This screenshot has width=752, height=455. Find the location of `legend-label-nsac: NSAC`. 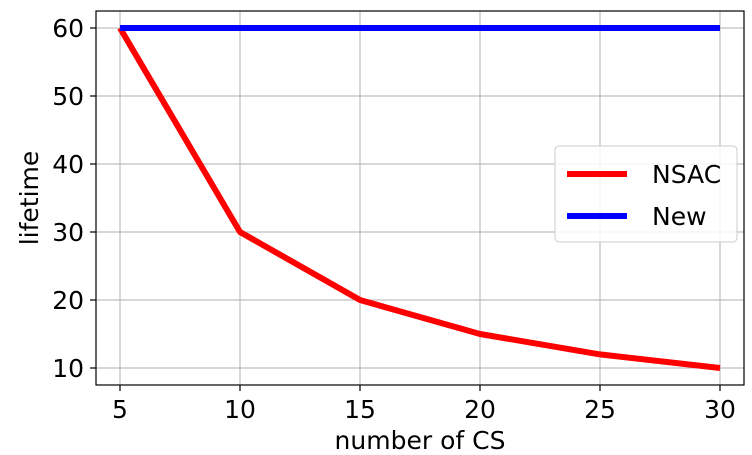

legend-label-nsac: NSAC is located at coordinates (686, 174).